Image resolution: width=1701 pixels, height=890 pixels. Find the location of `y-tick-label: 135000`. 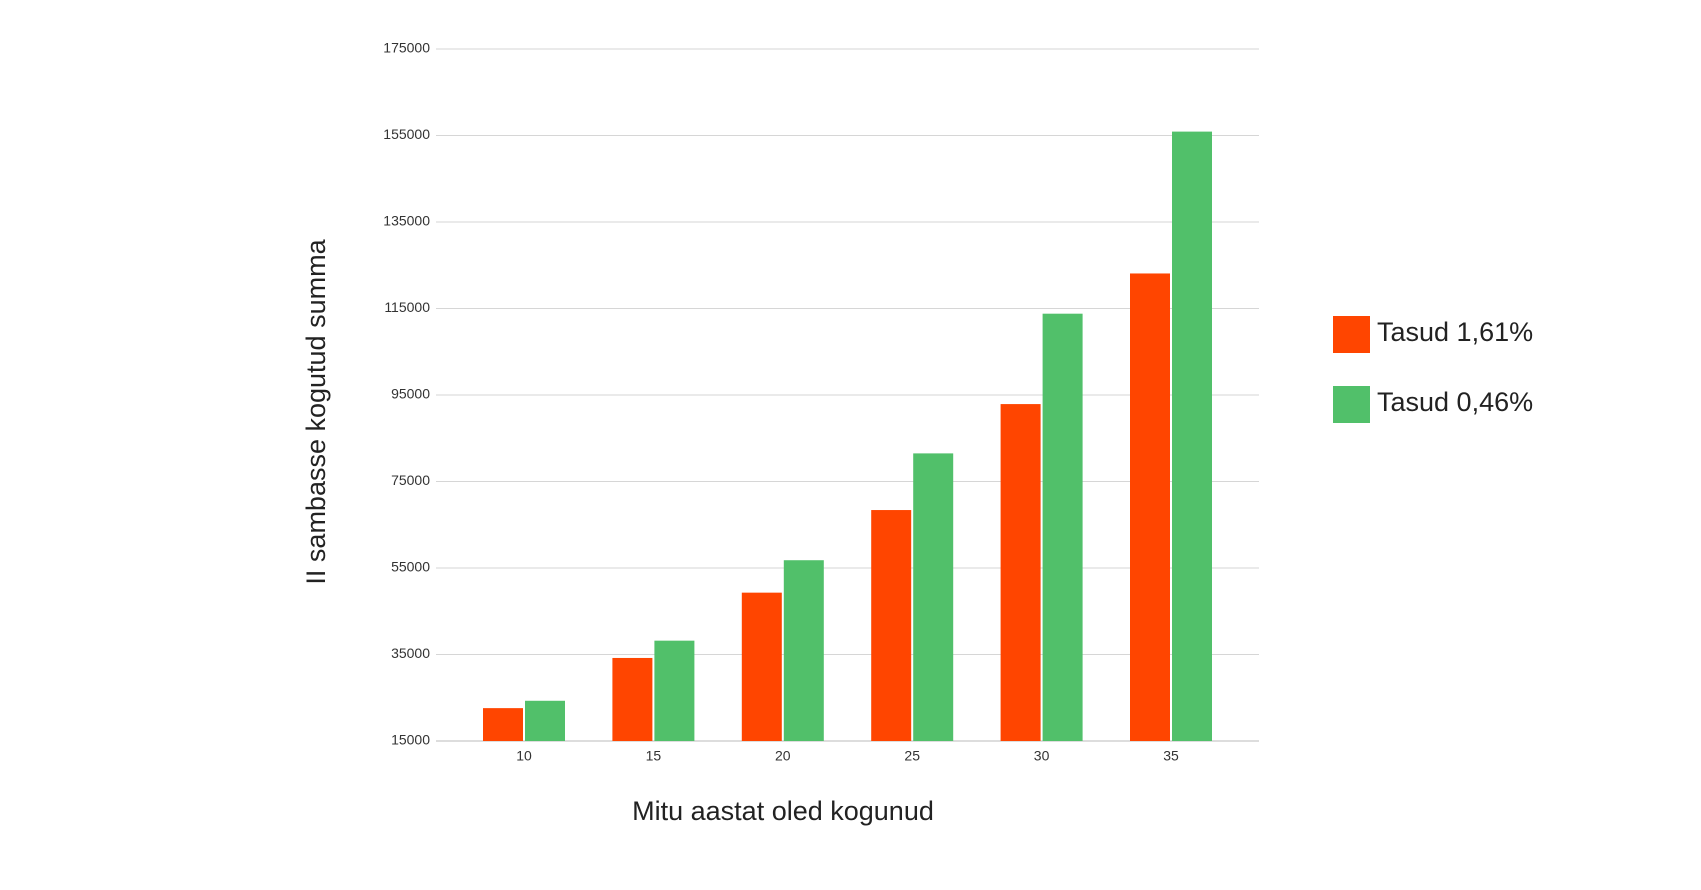

y-tick-label: 135000 is located at coordinates (406, 221).